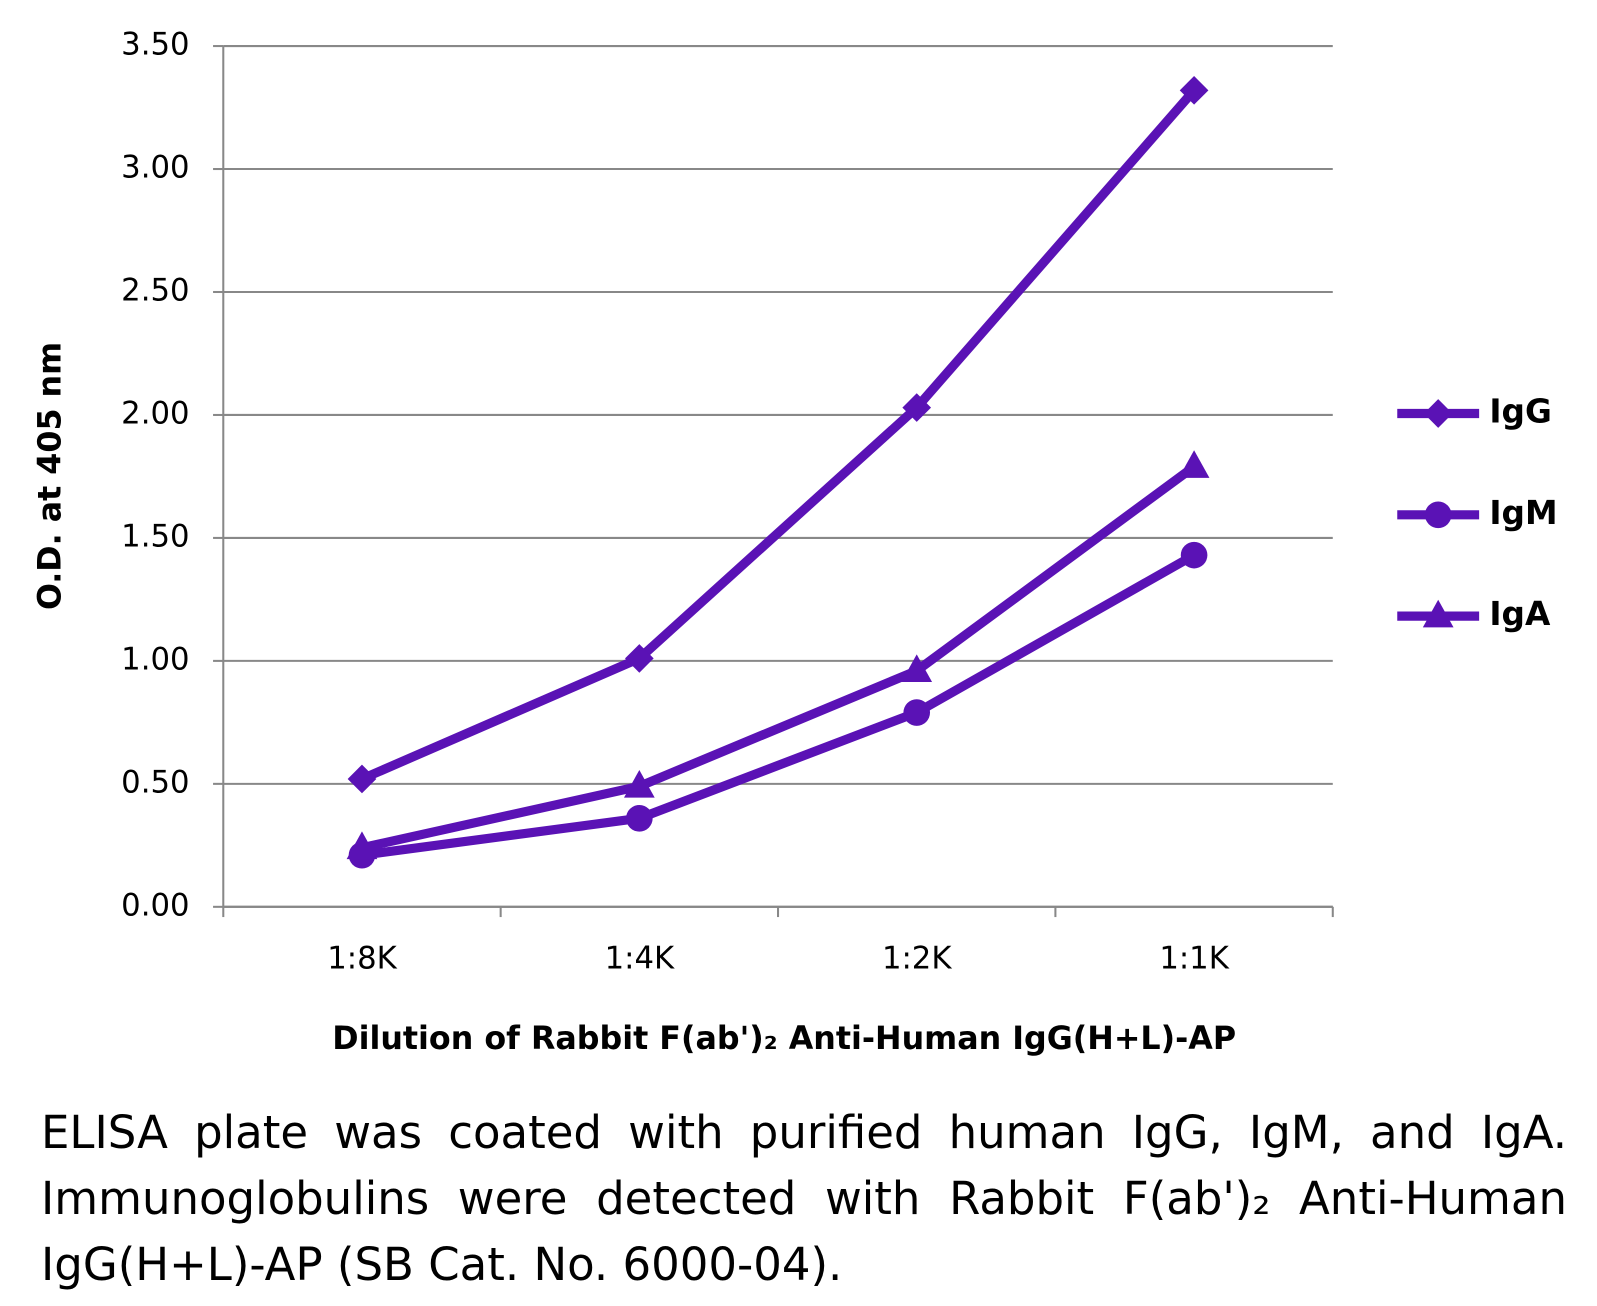  I want to click on y-tick-label: 1.00, so click(155, 659).